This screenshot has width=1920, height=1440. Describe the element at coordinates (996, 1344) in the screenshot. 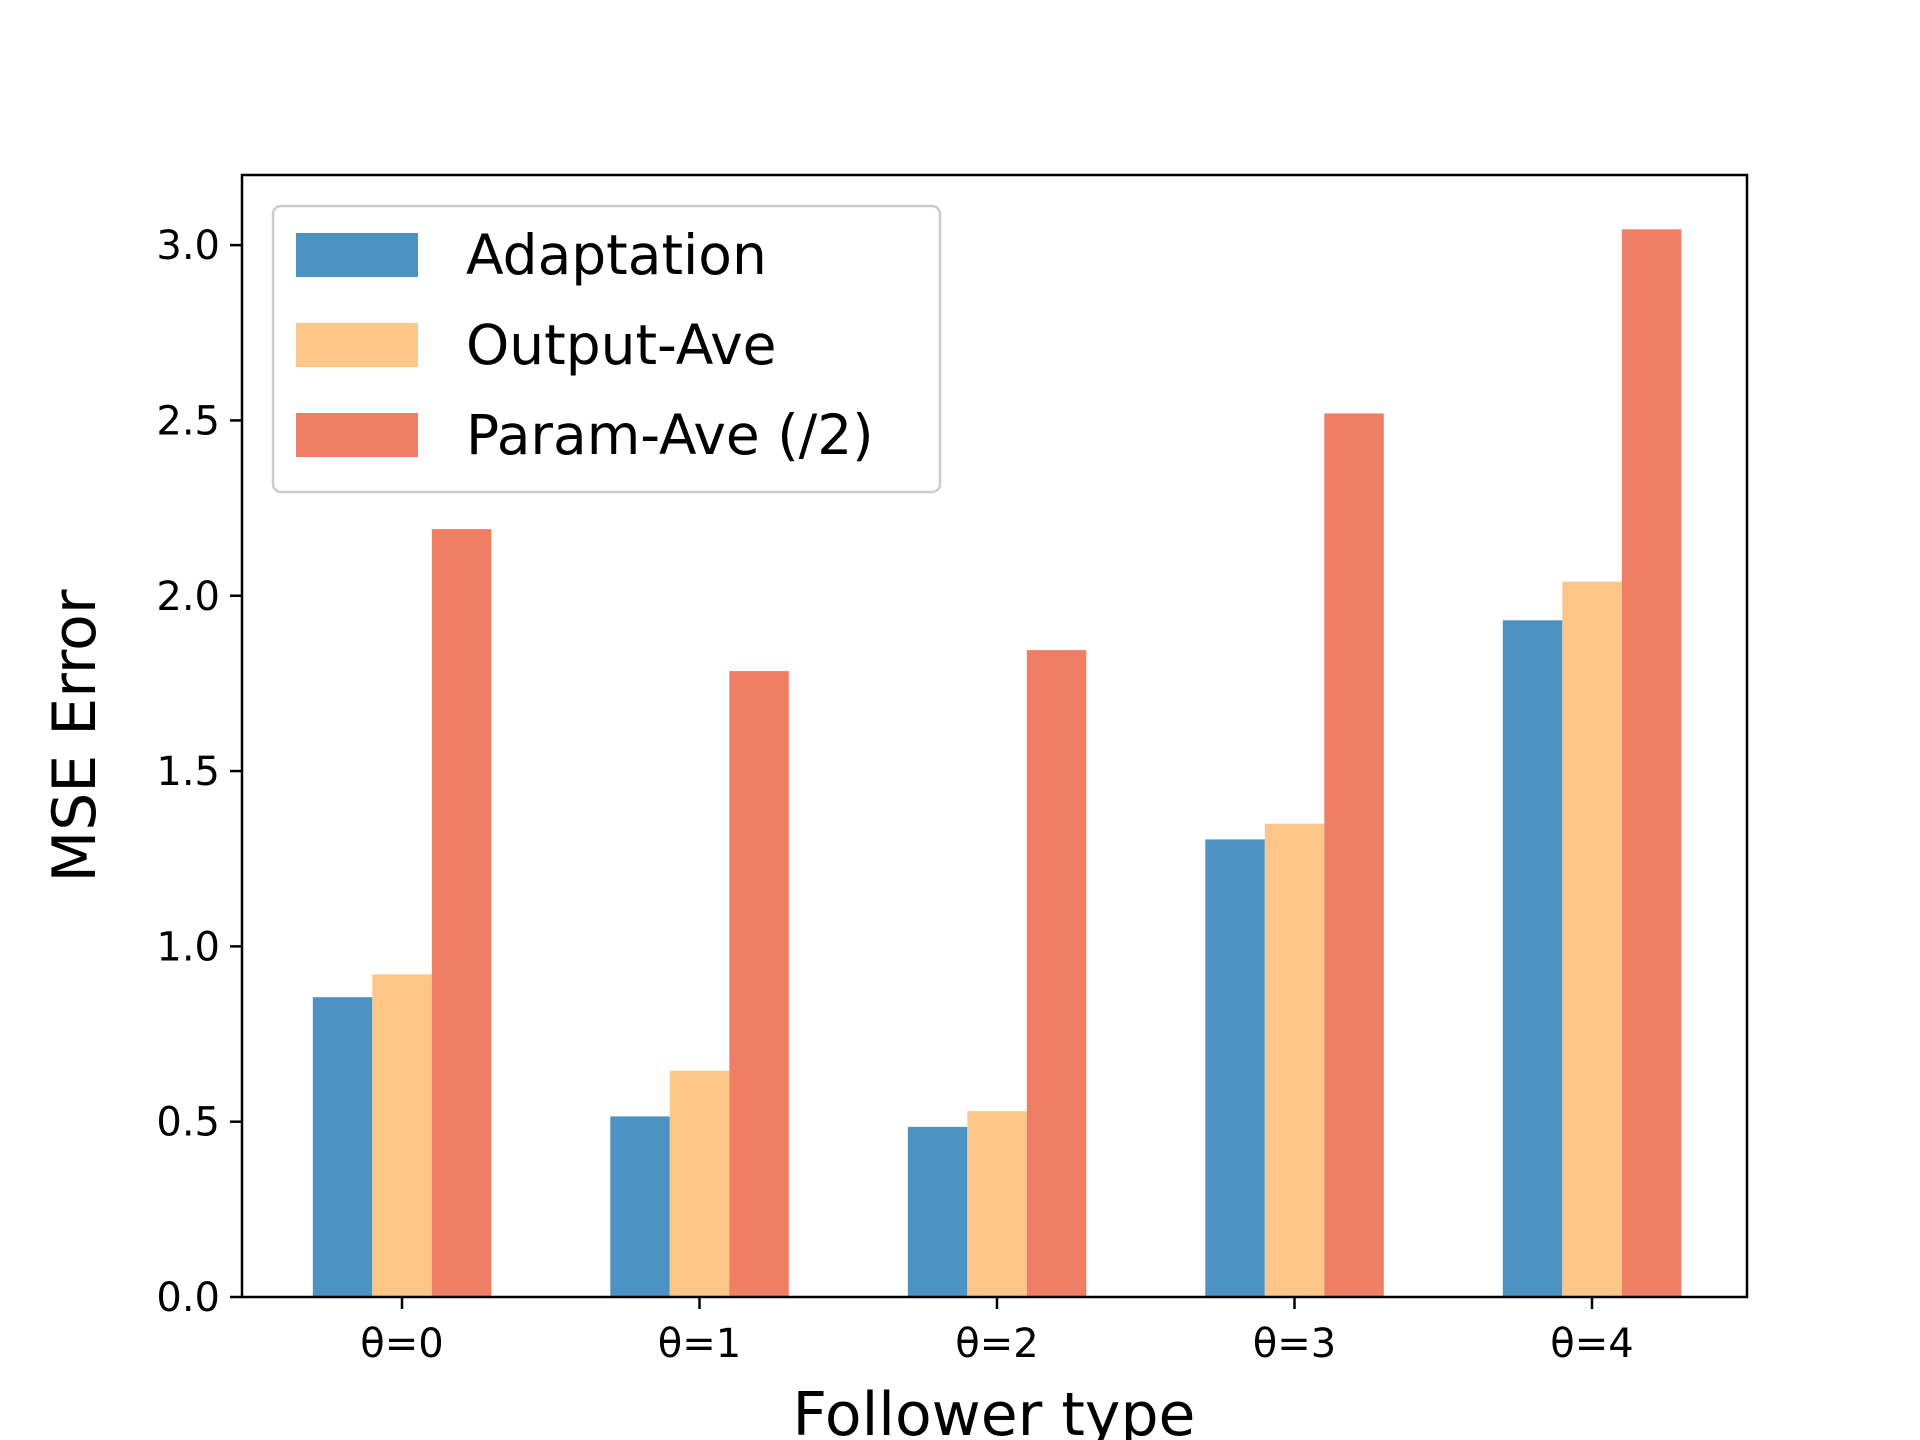

I see `x-tick-label: θ=2` at that location.